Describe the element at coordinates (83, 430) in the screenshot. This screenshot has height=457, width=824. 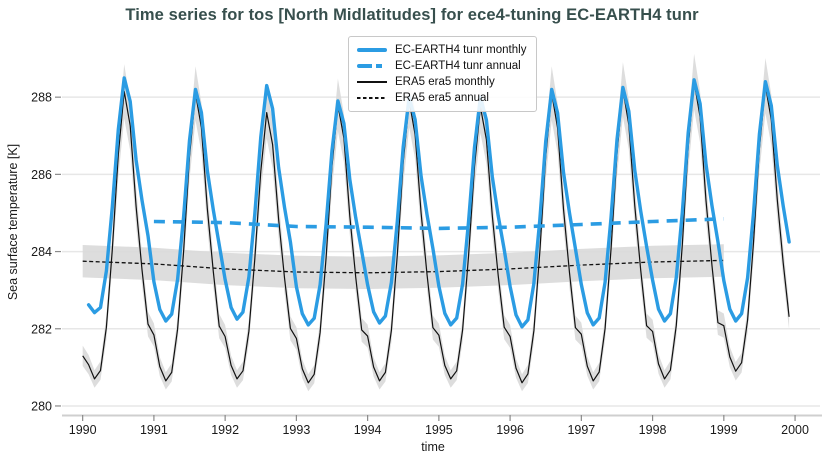
I see `x-tick-label: 1990` at that location.